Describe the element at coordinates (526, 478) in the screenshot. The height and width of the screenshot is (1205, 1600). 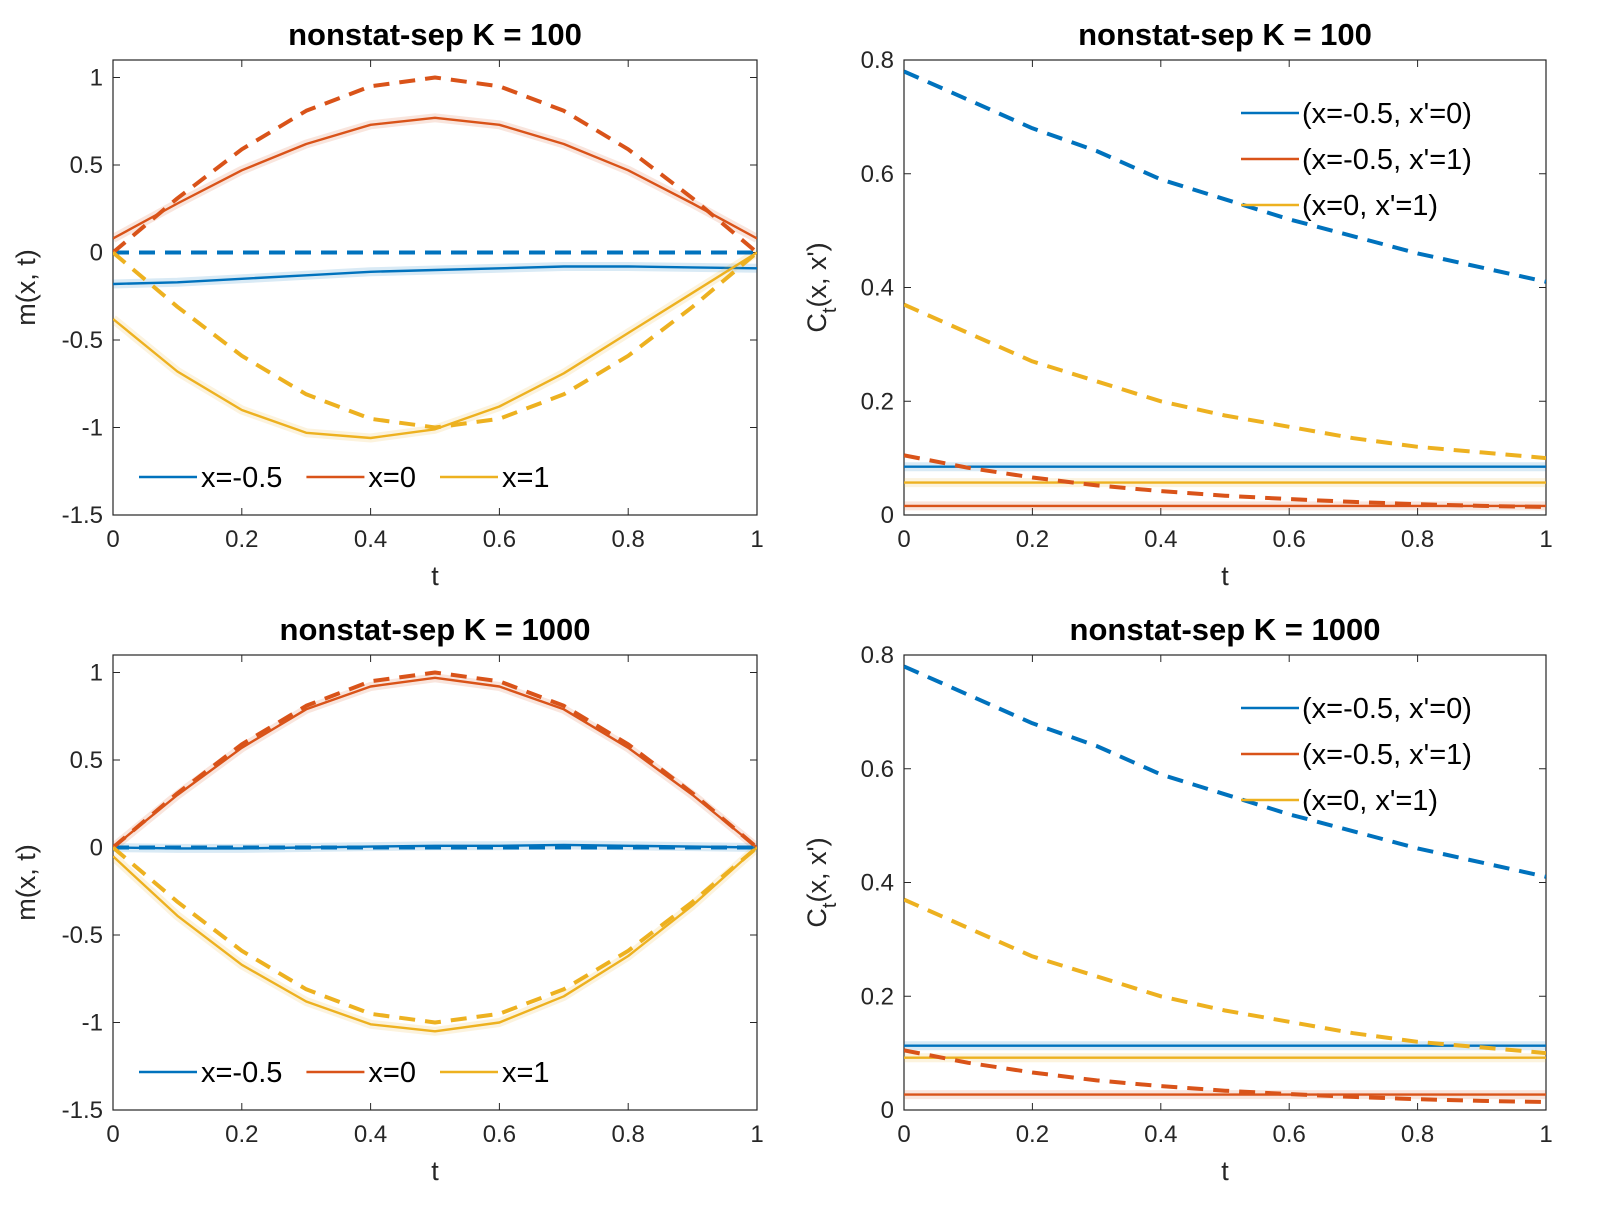
I see `legend-entry: x=1` at that location.